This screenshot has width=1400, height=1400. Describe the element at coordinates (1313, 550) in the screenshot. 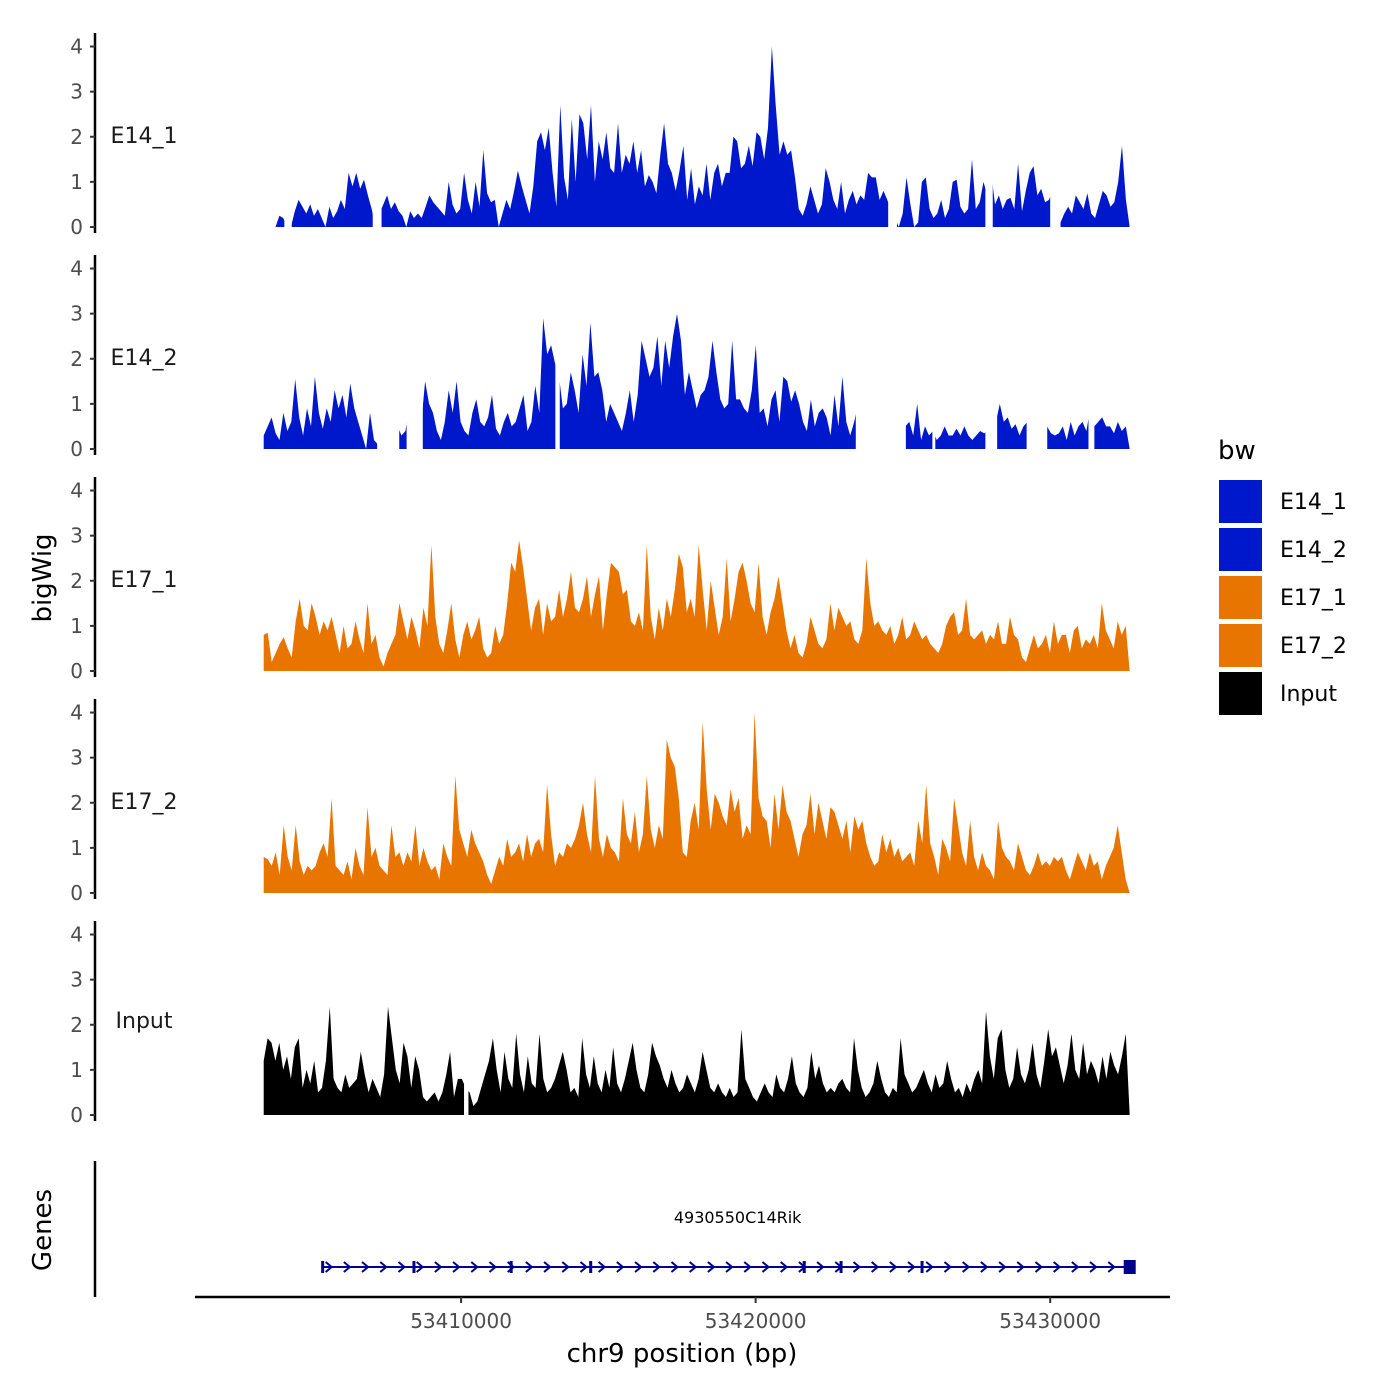

I see `legend-label: E14_2` at that location.